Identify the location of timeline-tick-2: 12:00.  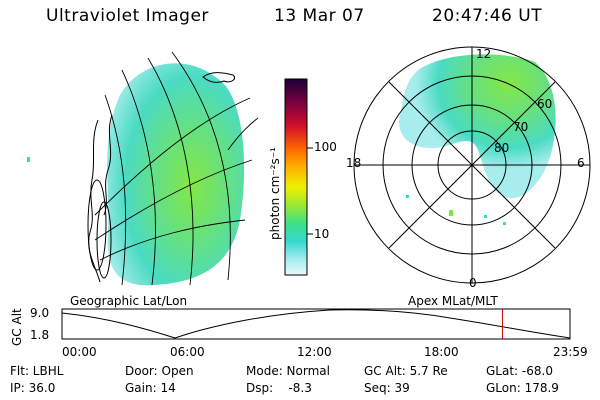
(314, 352).